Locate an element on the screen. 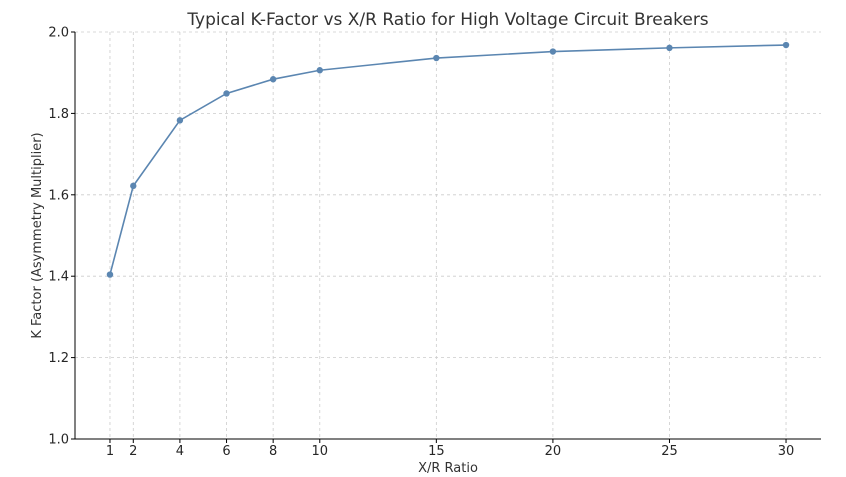  y-tick-label: 1.4 is located at coordinates (58, 277).